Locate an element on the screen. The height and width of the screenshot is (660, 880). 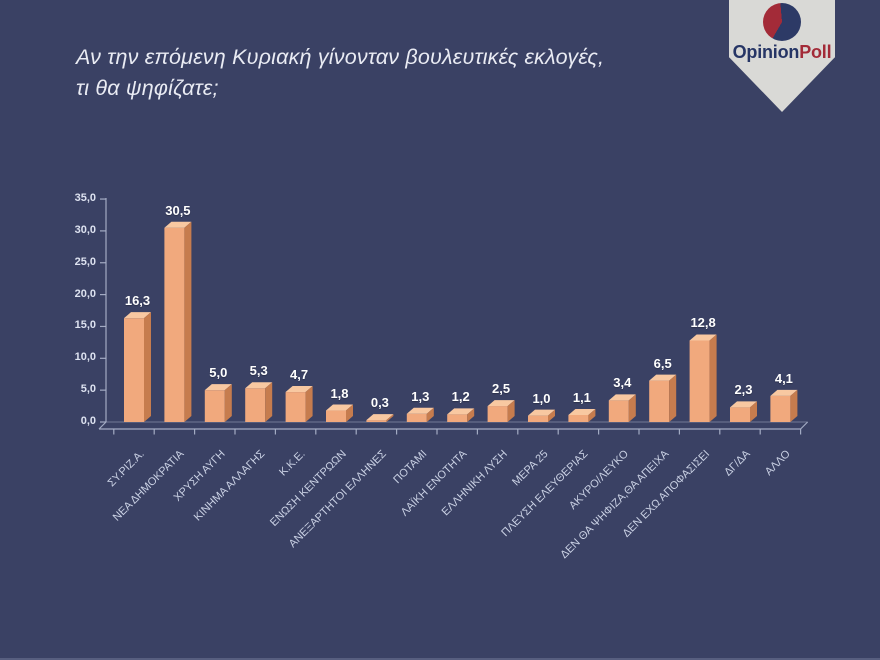
brand-poll: Poll is located at coordinates (815, 52).